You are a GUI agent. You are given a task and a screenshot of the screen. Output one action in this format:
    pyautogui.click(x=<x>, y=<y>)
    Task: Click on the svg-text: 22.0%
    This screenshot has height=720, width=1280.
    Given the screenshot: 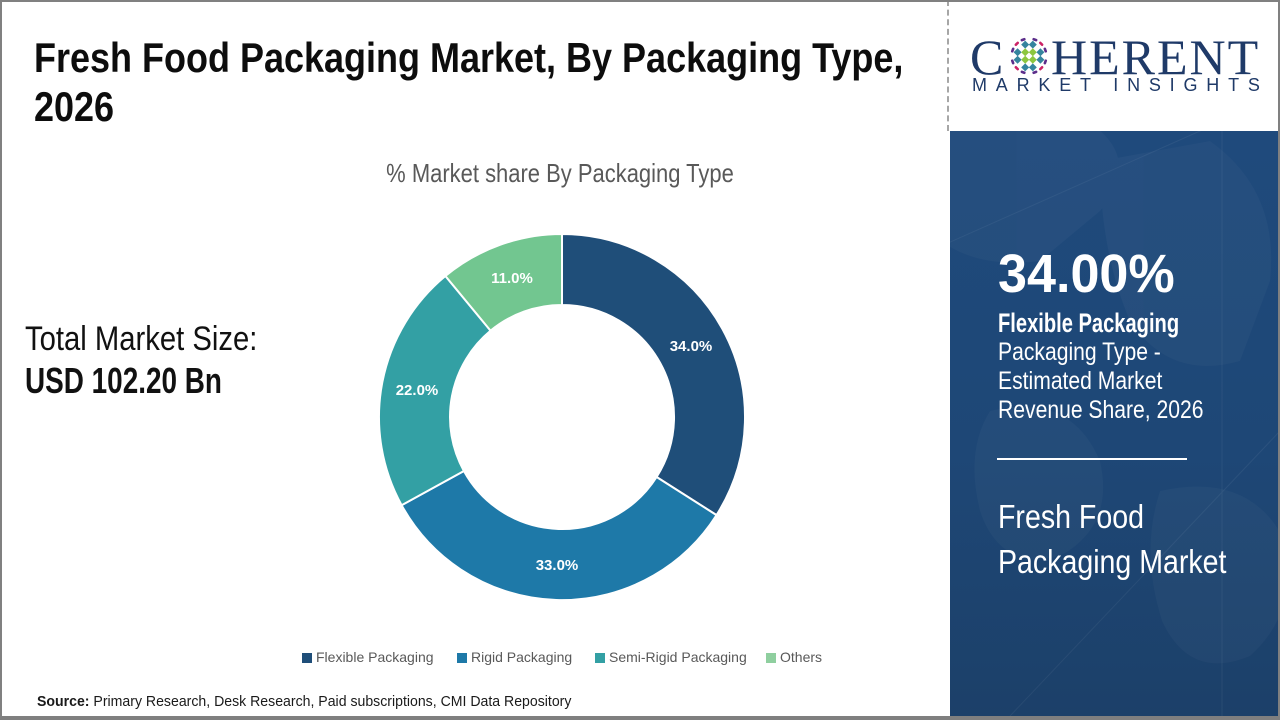 What is the action you would take?
    pyautogui.click(x=417, y=390)
    